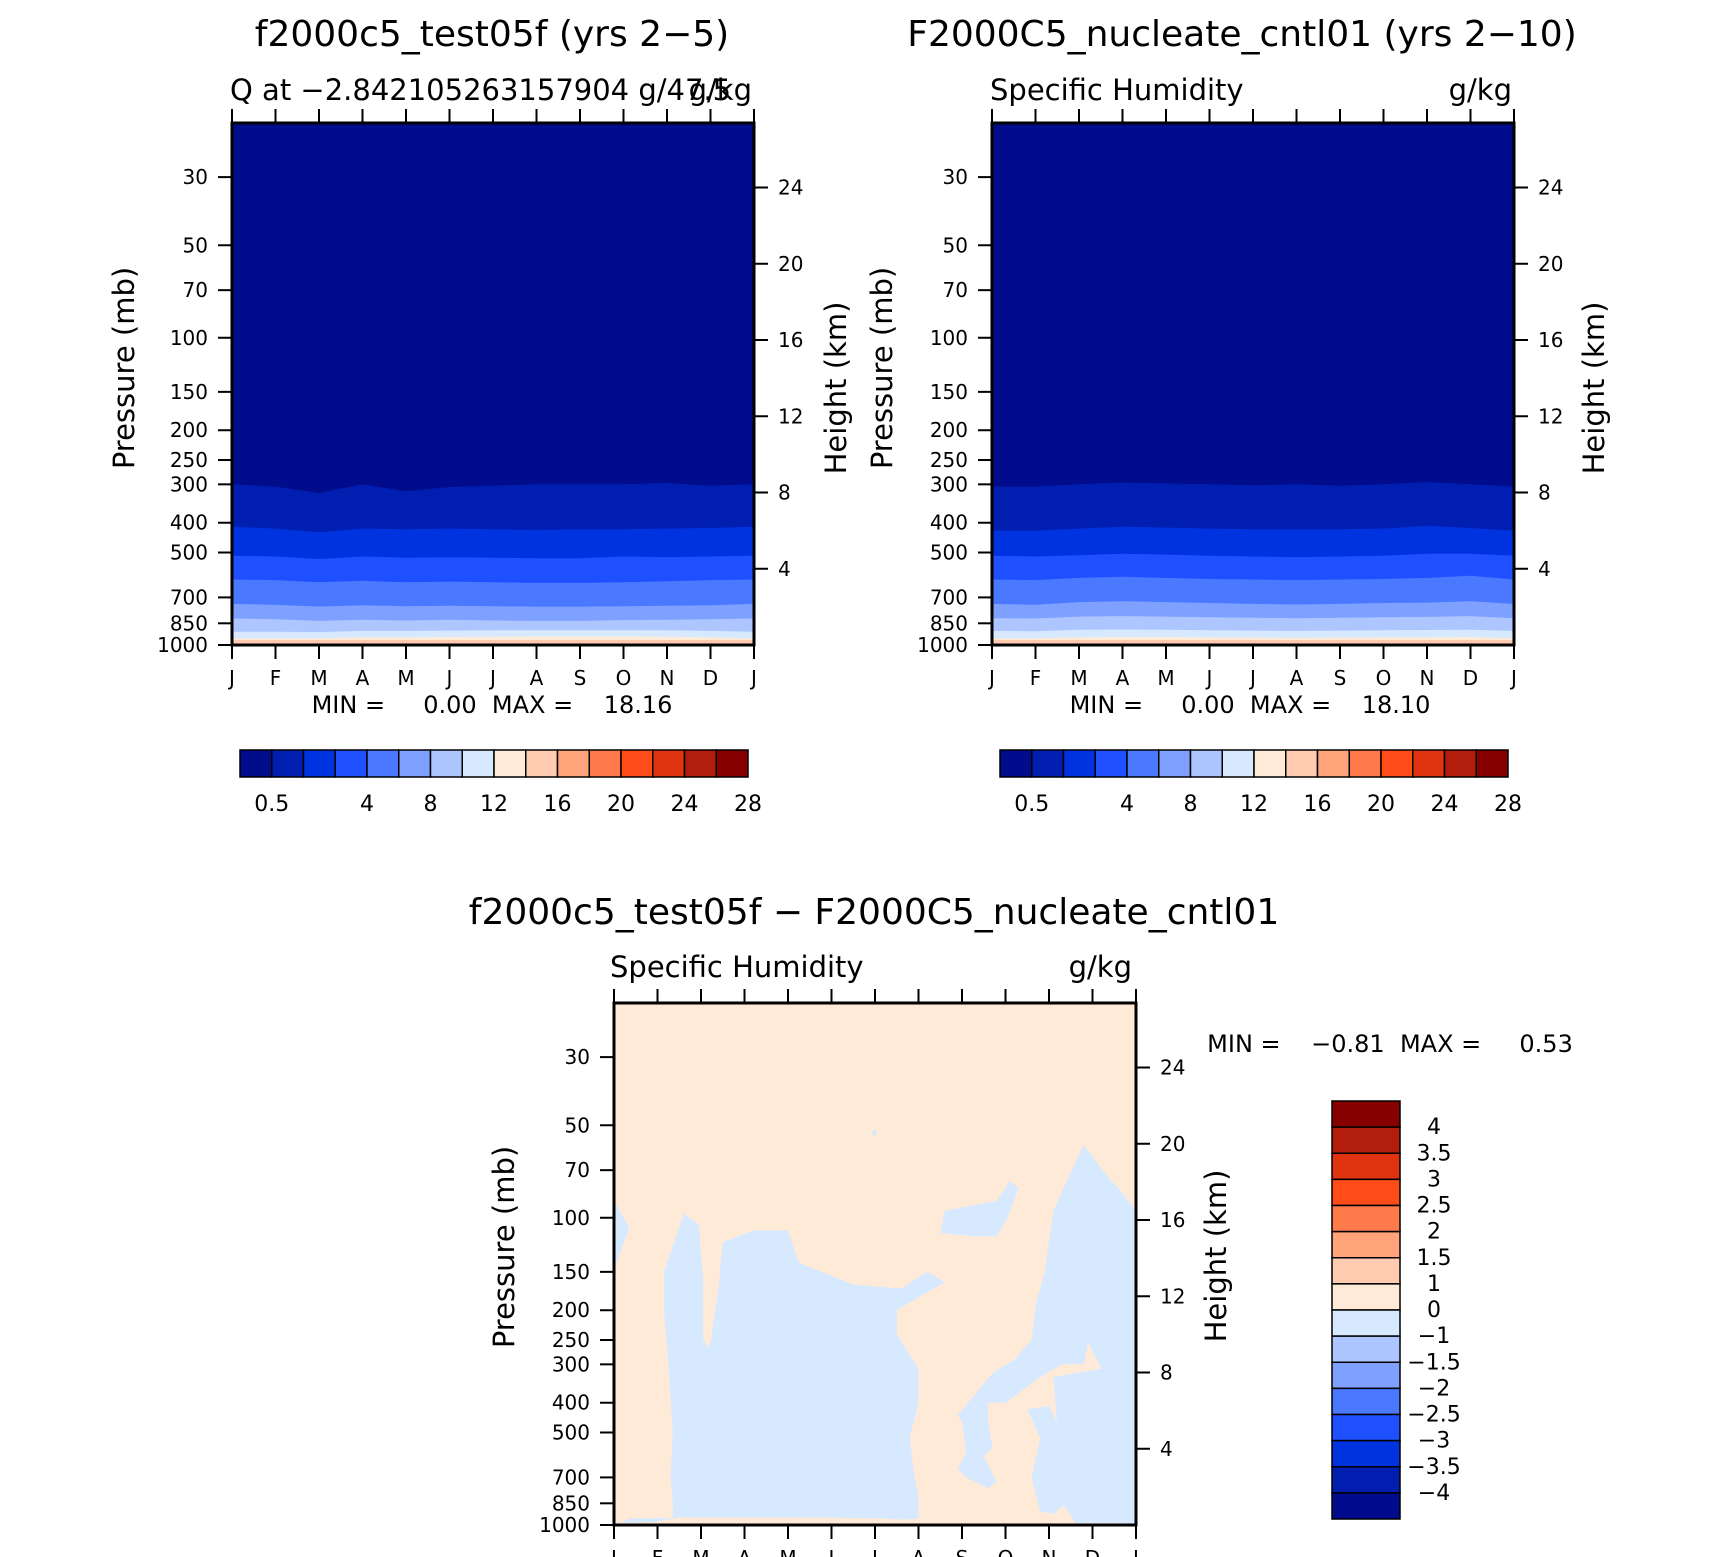  What do you see at coordinates (748, 804) in the screenshot?
I see `colorbar-label: 28` at bounding box center [748, 804].